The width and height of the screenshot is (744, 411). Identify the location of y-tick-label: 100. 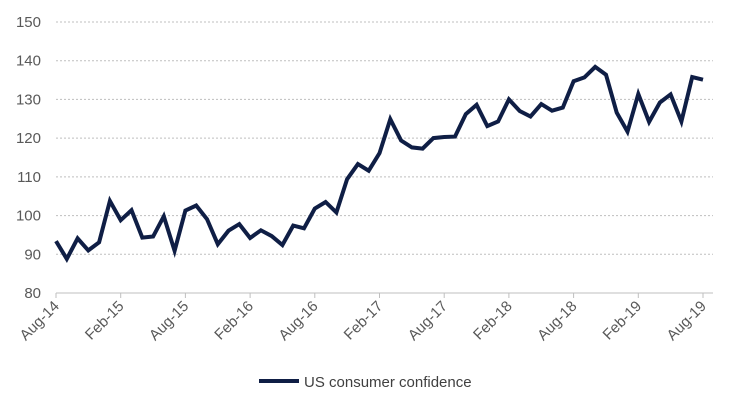
(28, 216).